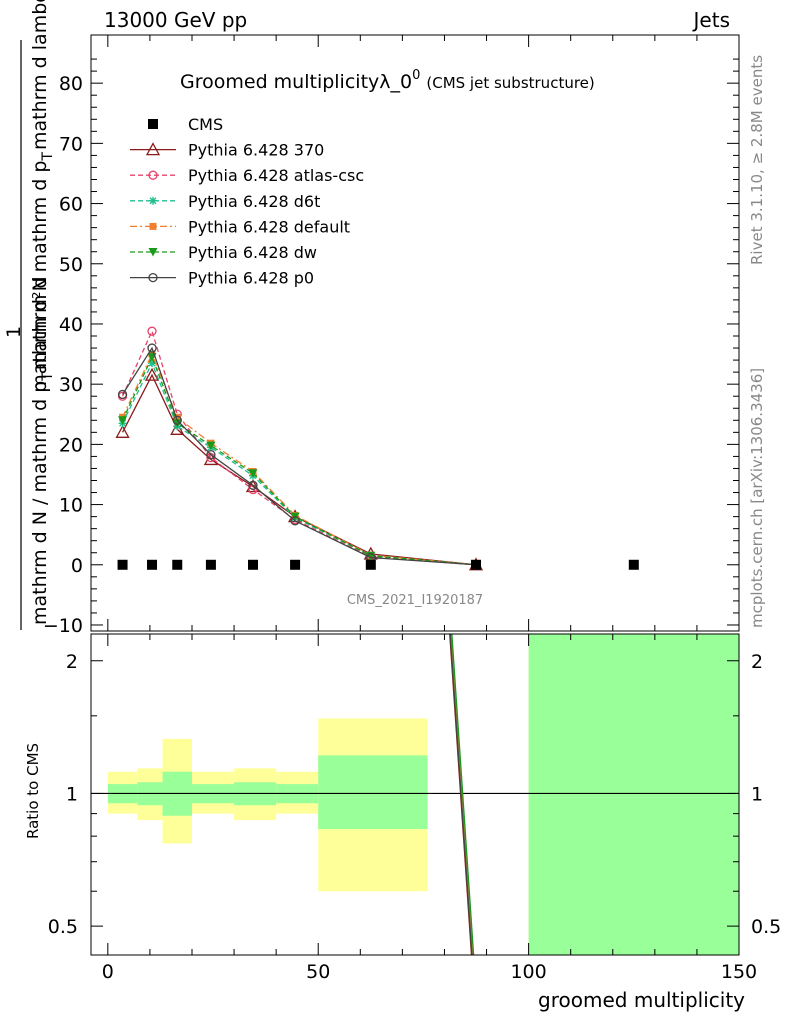 This screenshot has width=786, height=1024. Describe the element at coordinates (40, 335) in the screenshot. I see `ylabel-numerator: mathrm d²N` at that location.